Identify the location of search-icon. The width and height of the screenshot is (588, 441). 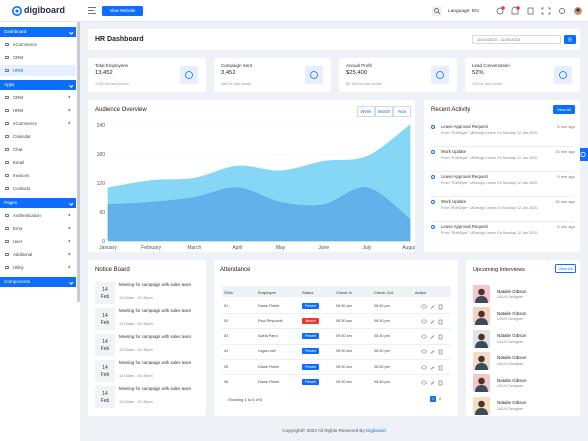
(437, 11).